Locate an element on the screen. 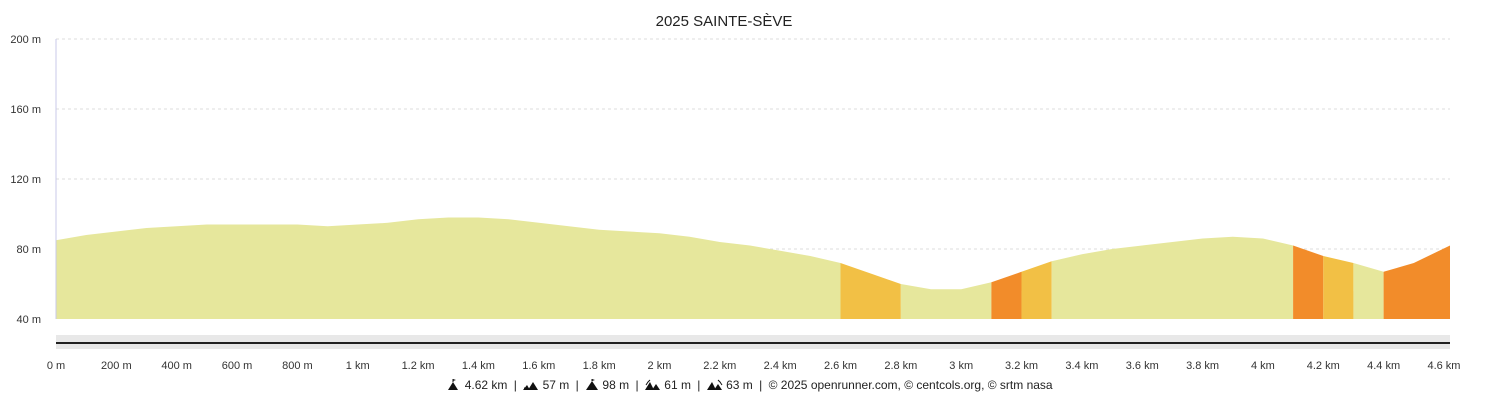 The image size is (1500, 400). descent-value: 63 m is located at coordinates (739, 384).